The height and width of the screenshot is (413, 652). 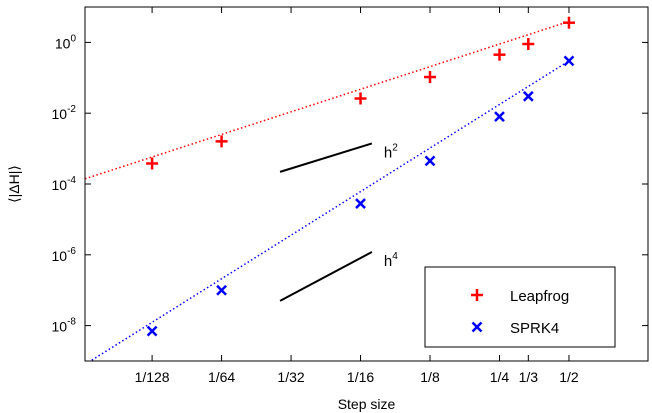 What do you see at coordinates (64, 255) in the screenshot?
I see `y-tick-label: 10⁻⁶` at bounding box center [64, 255].